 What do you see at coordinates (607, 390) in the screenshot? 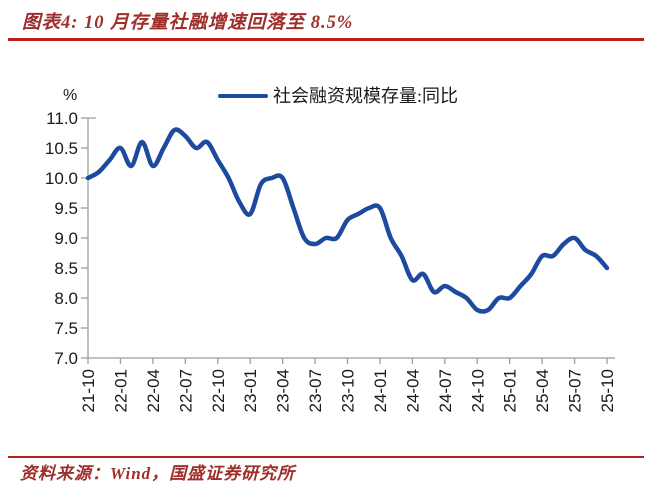
I see `x-tick-label: 25-10` at bounding box center [607, 390].